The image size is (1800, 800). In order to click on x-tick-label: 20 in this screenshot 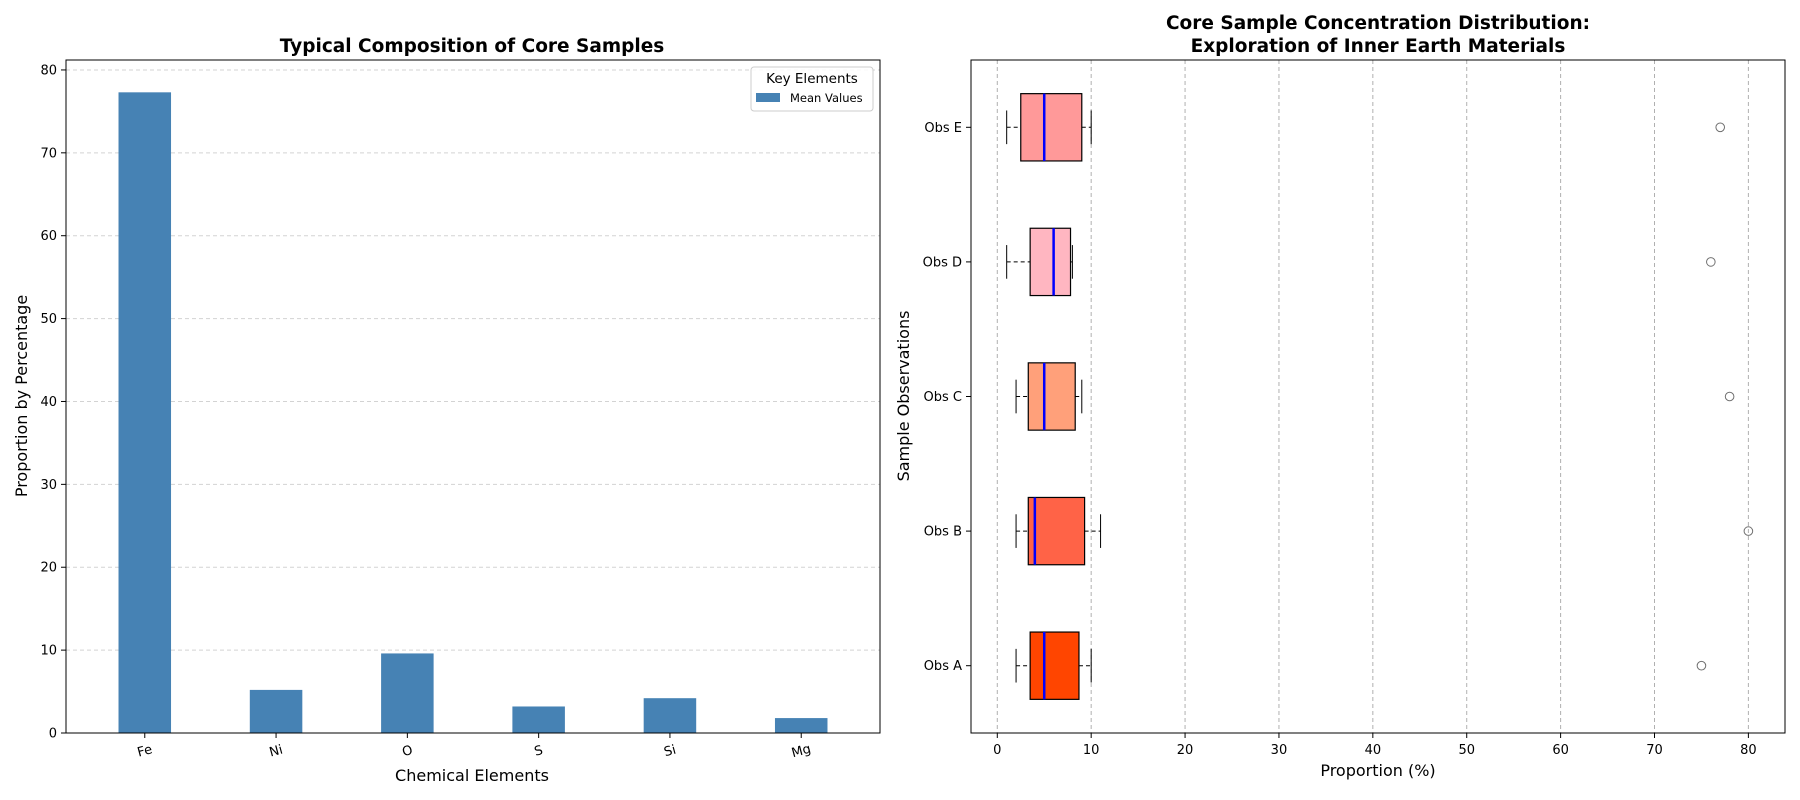, I will do `click(1185, 750)`.